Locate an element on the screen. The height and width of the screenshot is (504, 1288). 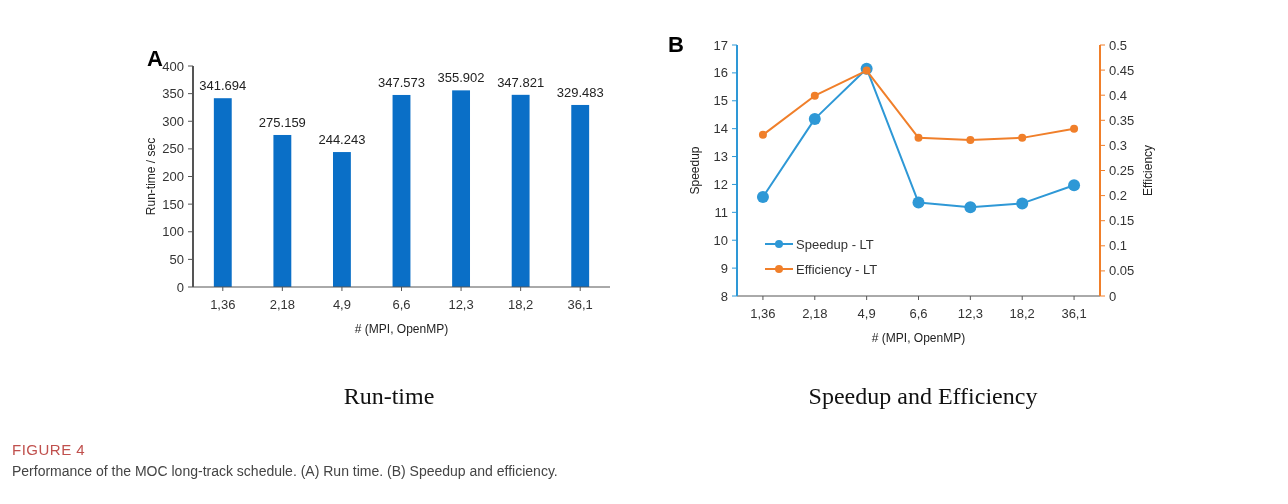
legend-label: Speedup - LT is located at coordinates (835, 244).